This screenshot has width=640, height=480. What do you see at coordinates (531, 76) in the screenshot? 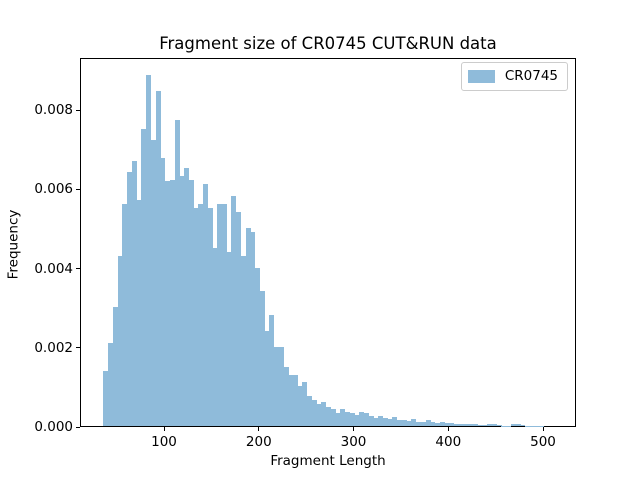
I see `legend-label: CR0745` at bounding box center [531, 76].